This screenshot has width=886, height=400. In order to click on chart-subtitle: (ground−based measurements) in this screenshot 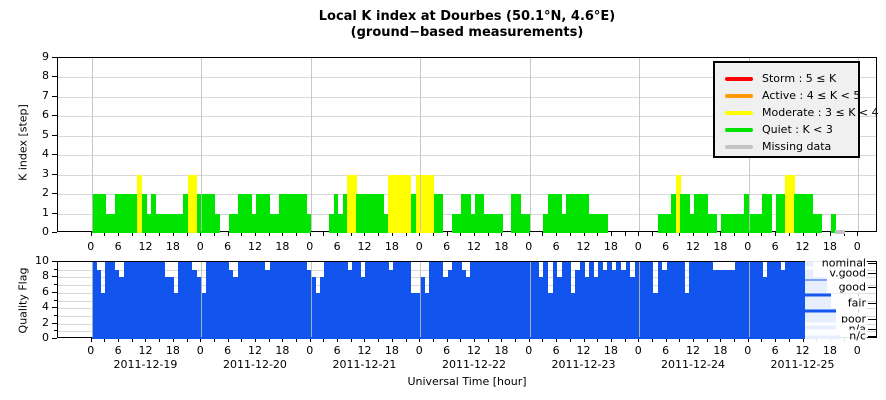, I will do `click(467, 32)`.